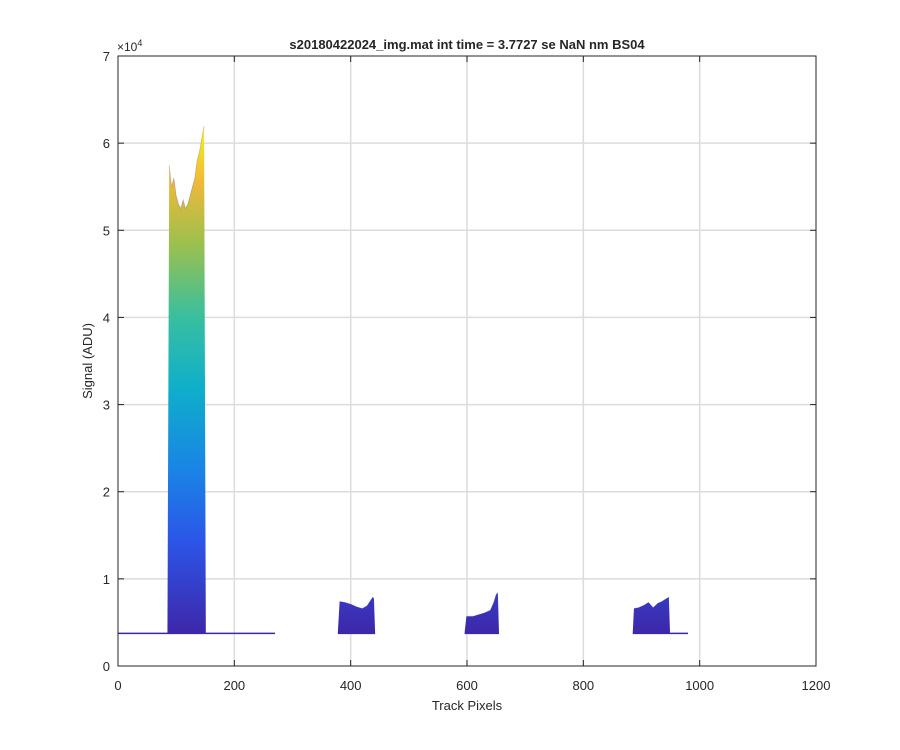 The width and height of the screenshot is (900, 750). Describe the element at coordinates (106, 143) in the screenshot. I see `y-tick-label: 6` at that location.